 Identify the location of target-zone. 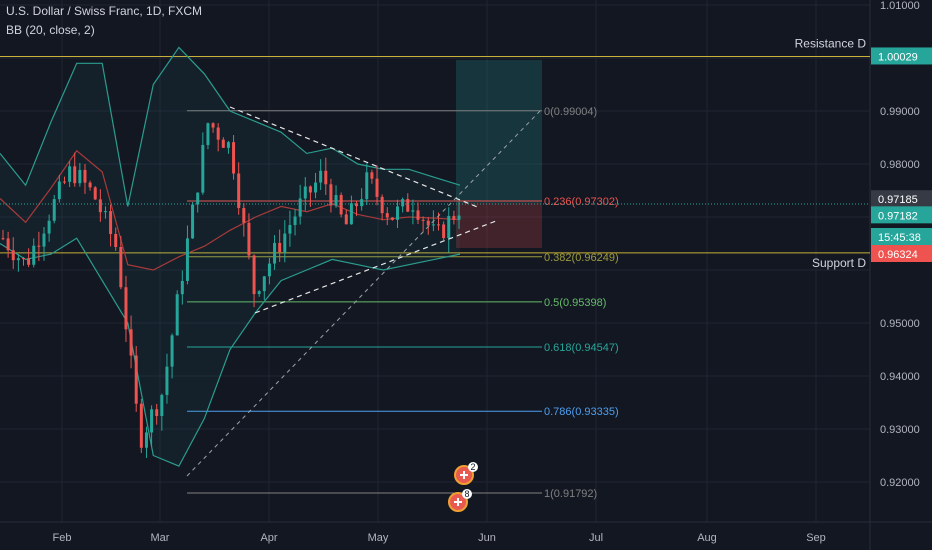
(499, 131).